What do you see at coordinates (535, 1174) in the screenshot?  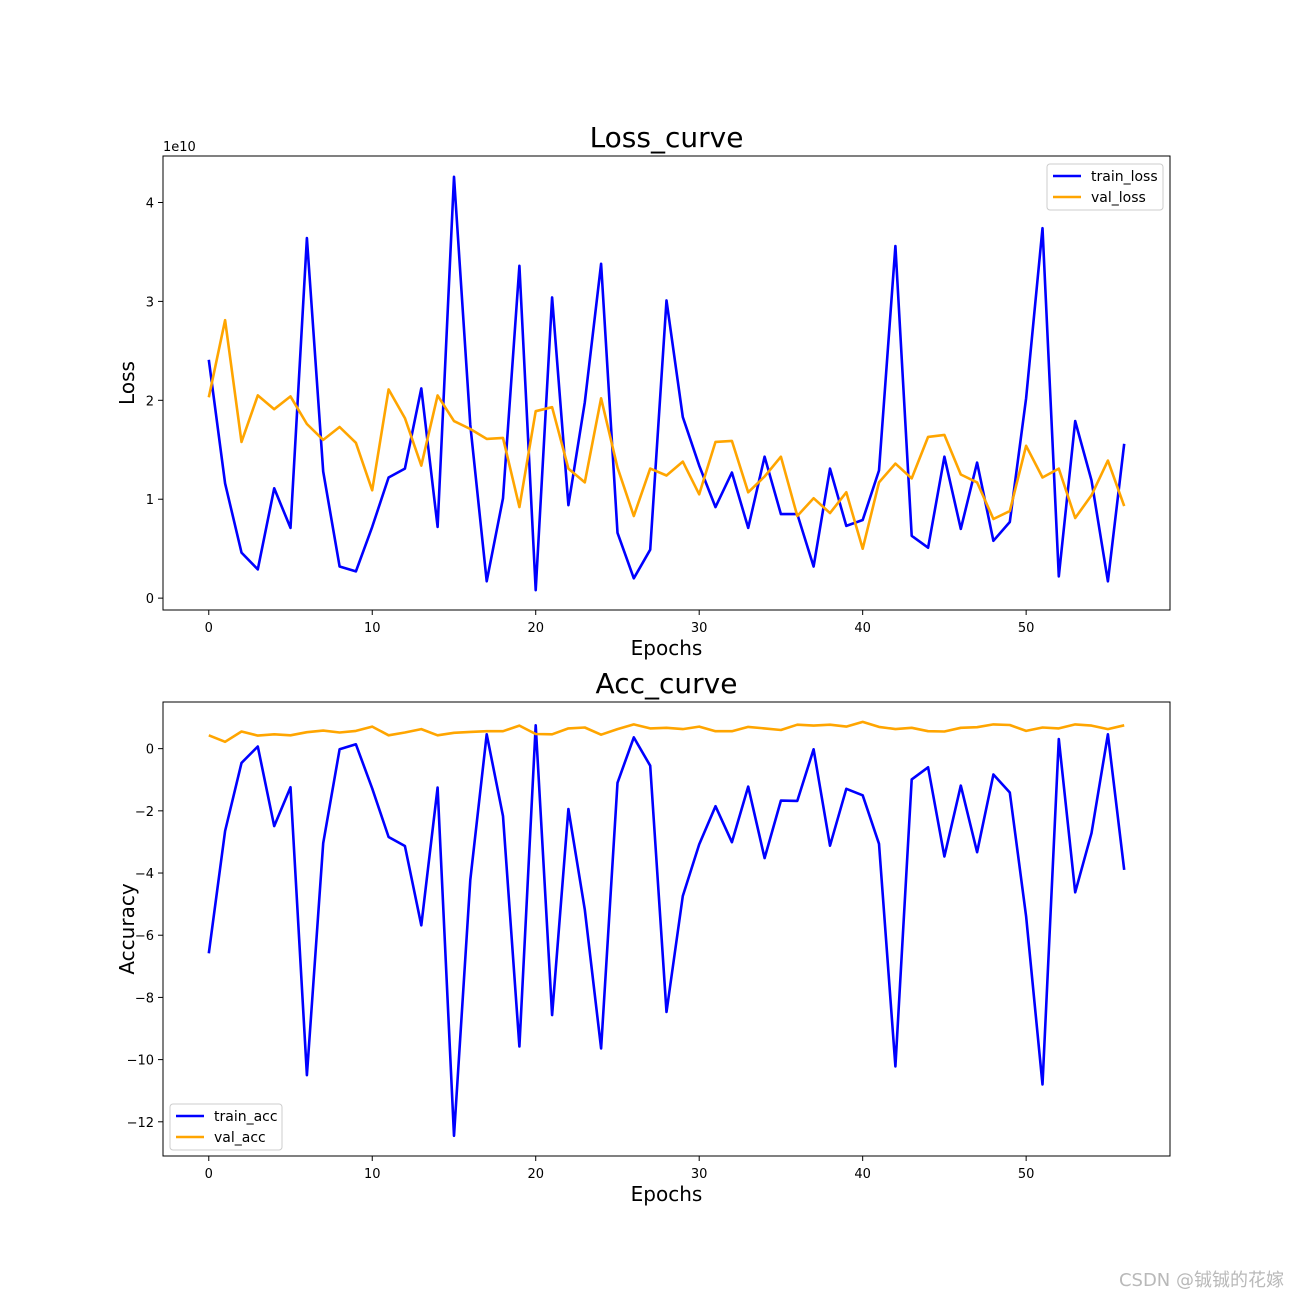 I see `chart2-x-tick-label: 20` at bounding box center [535, 1174].